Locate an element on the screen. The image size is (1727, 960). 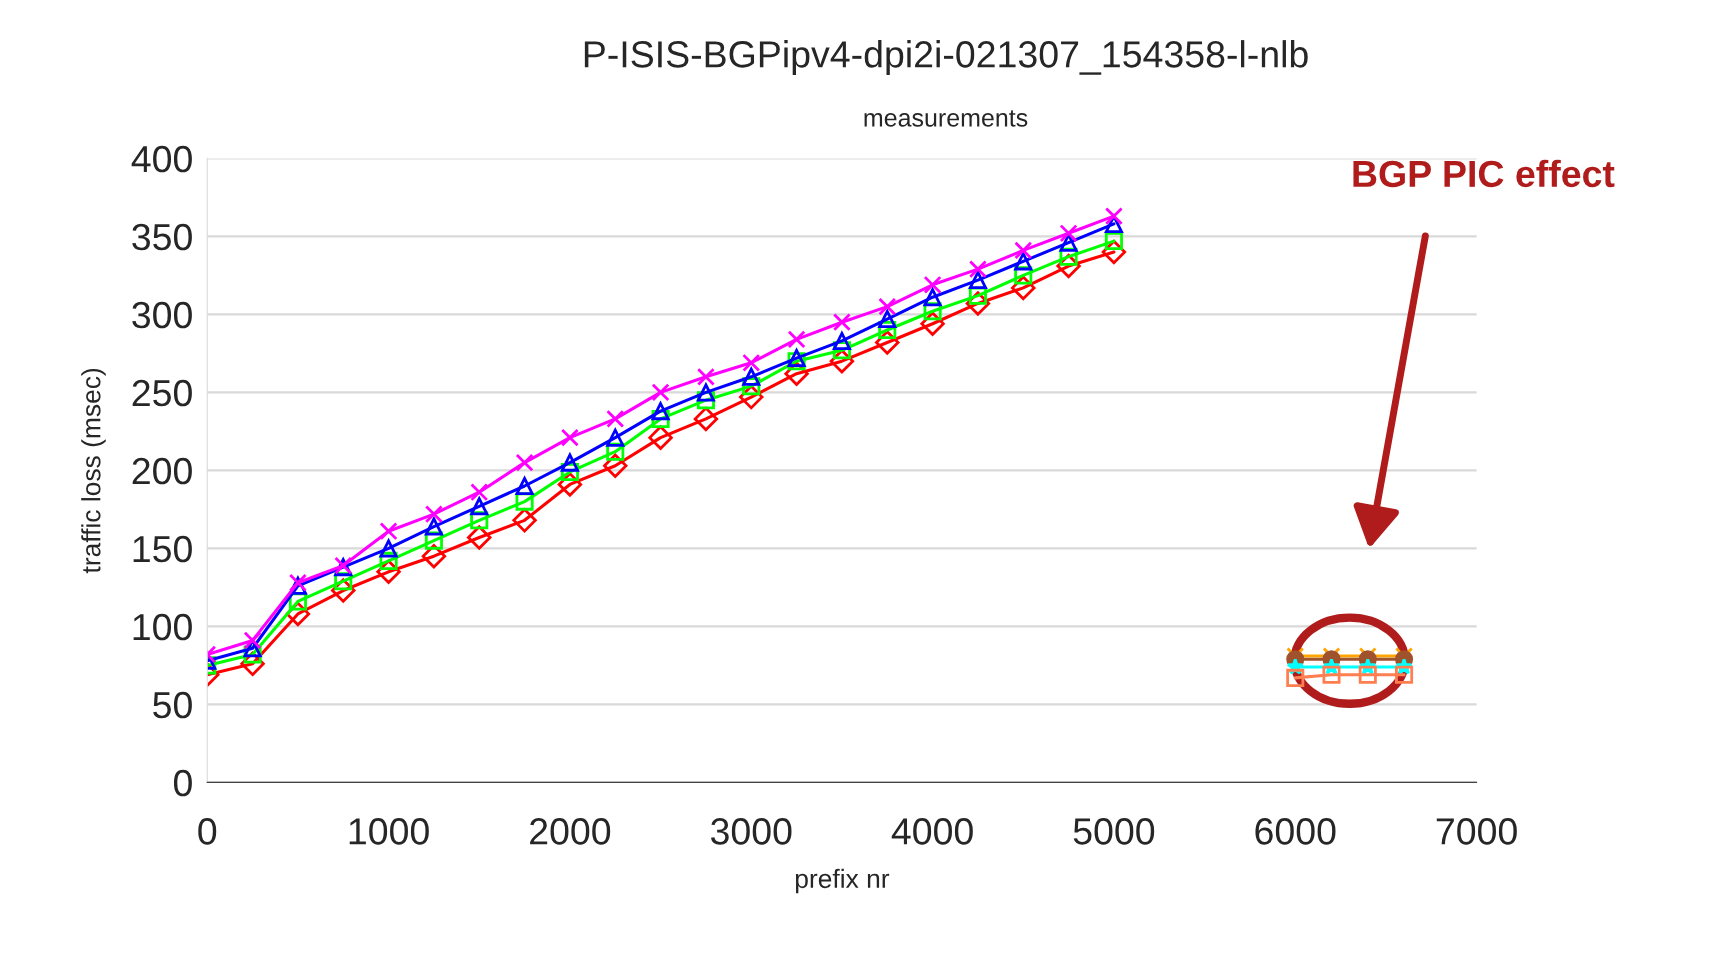
y-tick-label: 350 is located at coordinates (162, 237).